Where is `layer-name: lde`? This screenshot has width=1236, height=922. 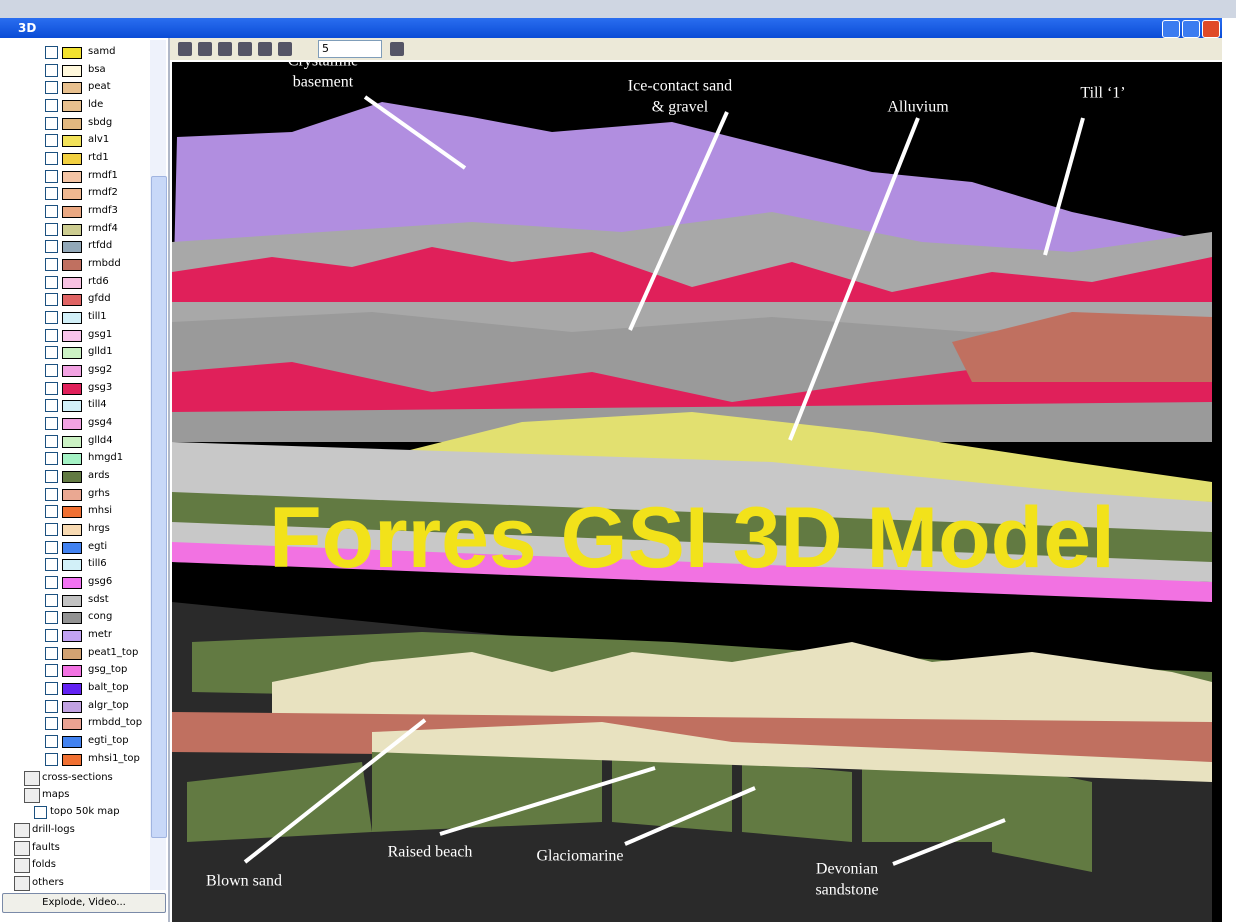
layer-name: lde is located at coordinates (96, 104).